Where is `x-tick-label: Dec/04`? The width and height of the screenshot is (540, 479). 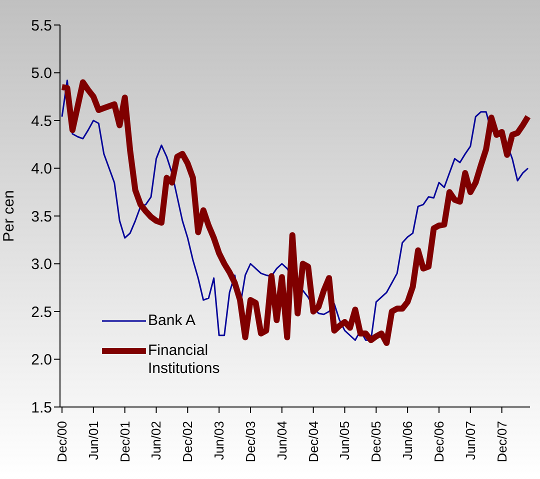
x-tick-label: Dec/04 is located at coordinates (313, 441).